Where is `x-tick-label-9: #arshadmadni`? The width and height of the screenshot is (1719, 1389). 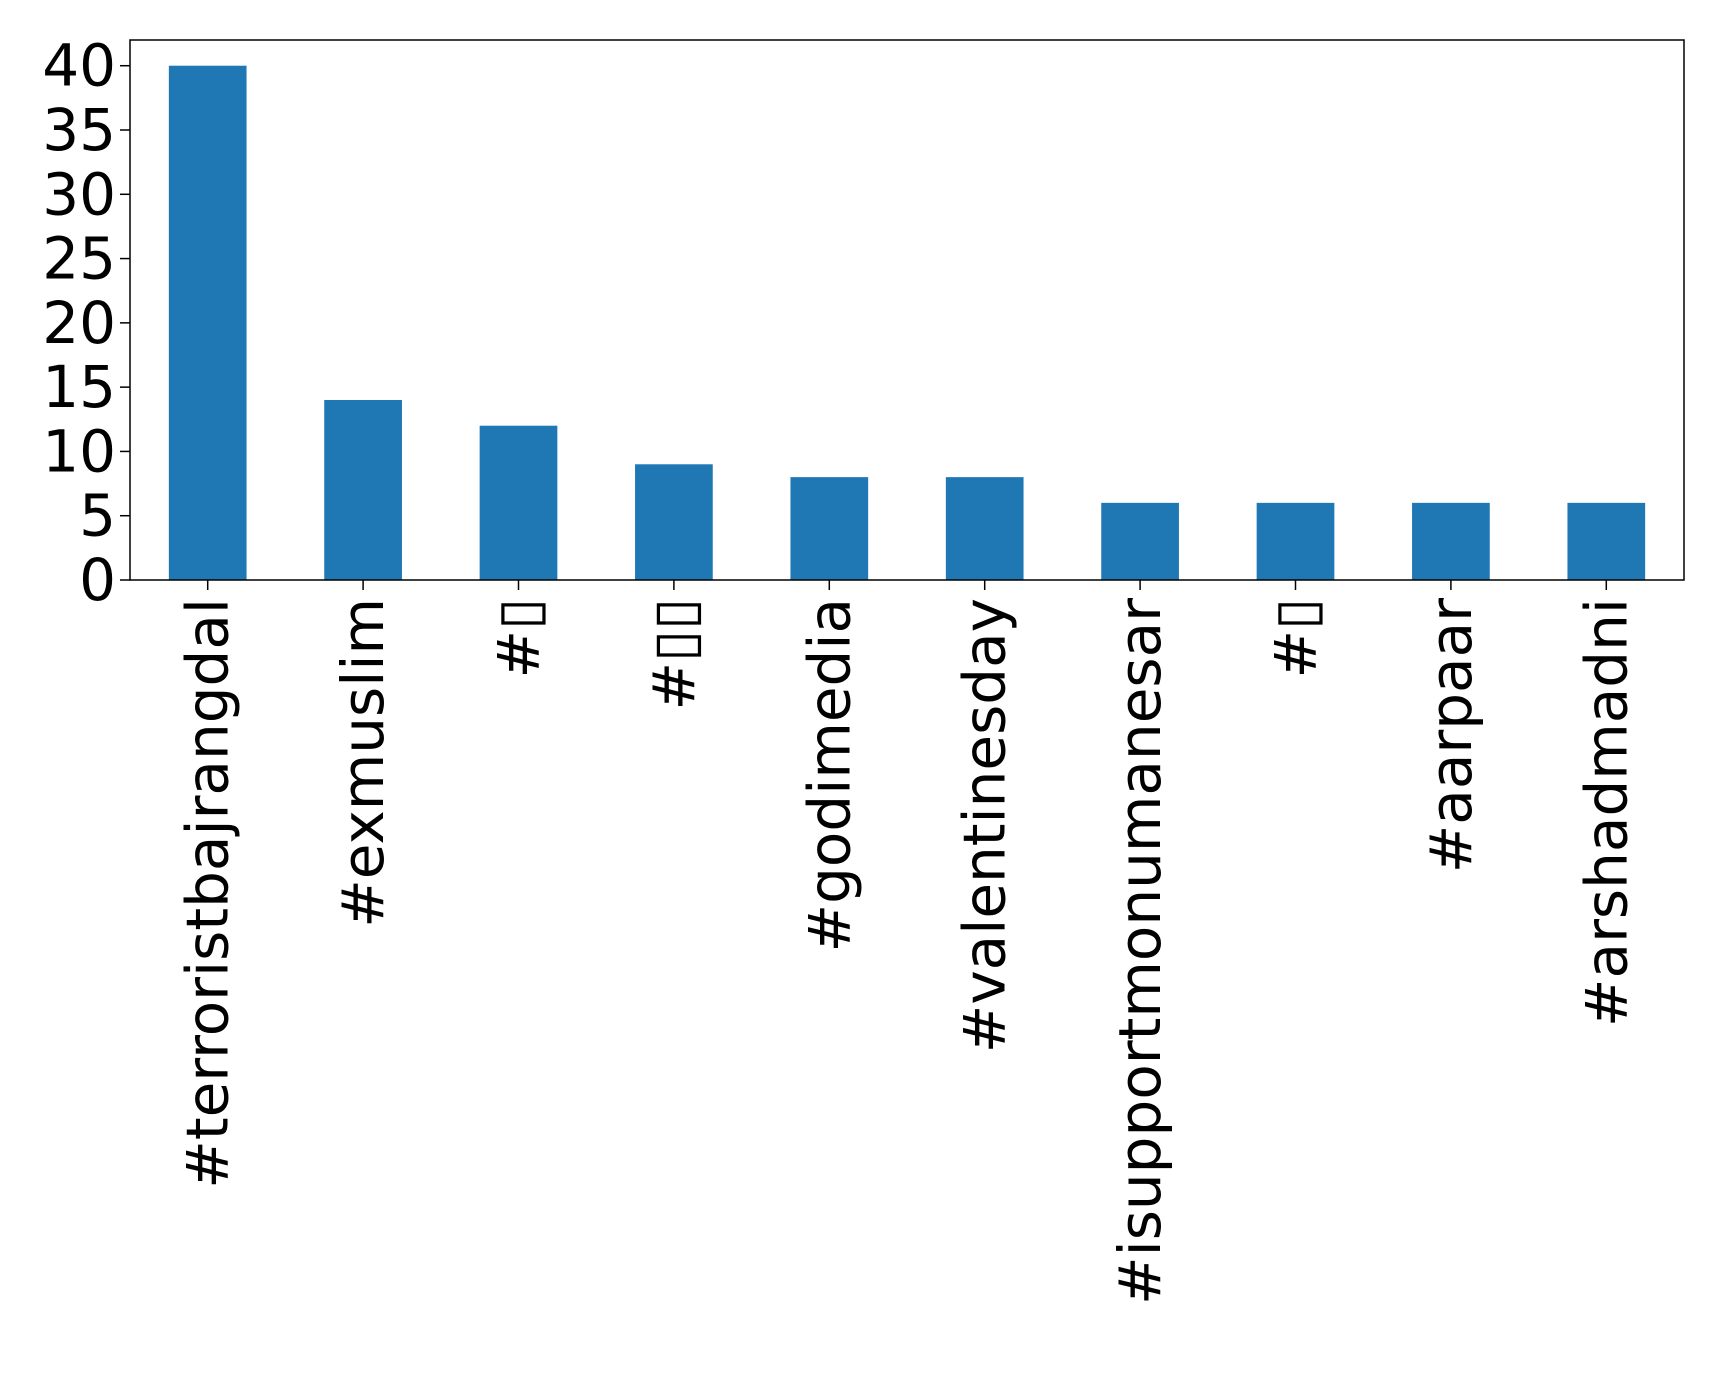 x-tick-label-9: #arshadmadni is located at coordinates (1606, 812).